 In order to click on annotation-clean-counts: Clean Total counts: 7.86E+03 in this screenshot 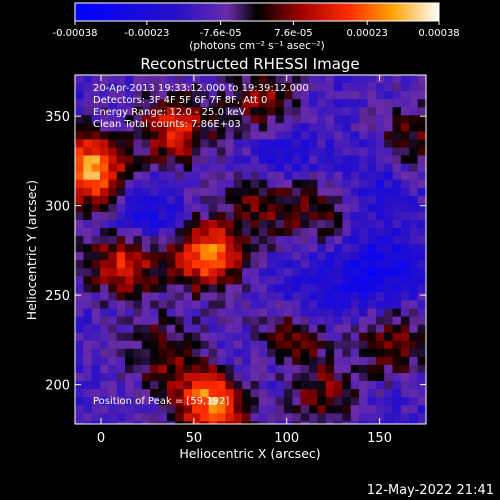, I will do `click(167, 124)`.